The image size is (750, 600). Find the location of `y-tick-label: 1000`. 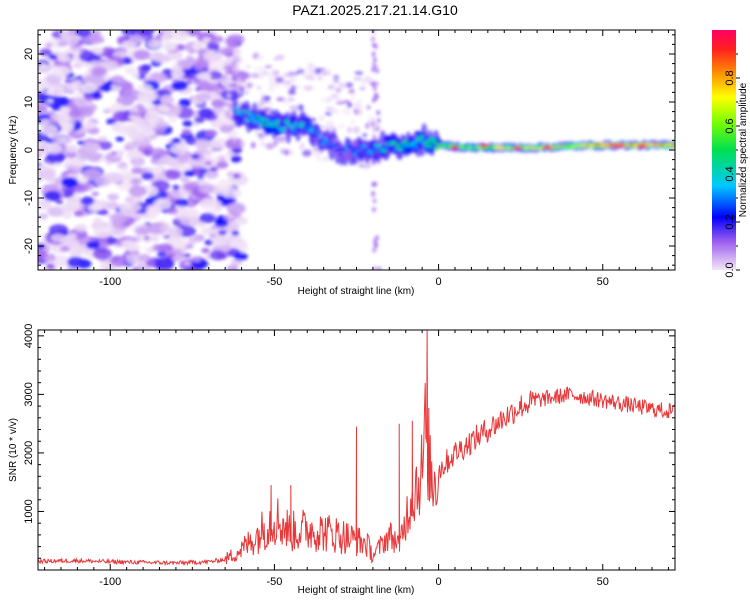

y-tick-label: 1000 is located at coordinates (29, 511).